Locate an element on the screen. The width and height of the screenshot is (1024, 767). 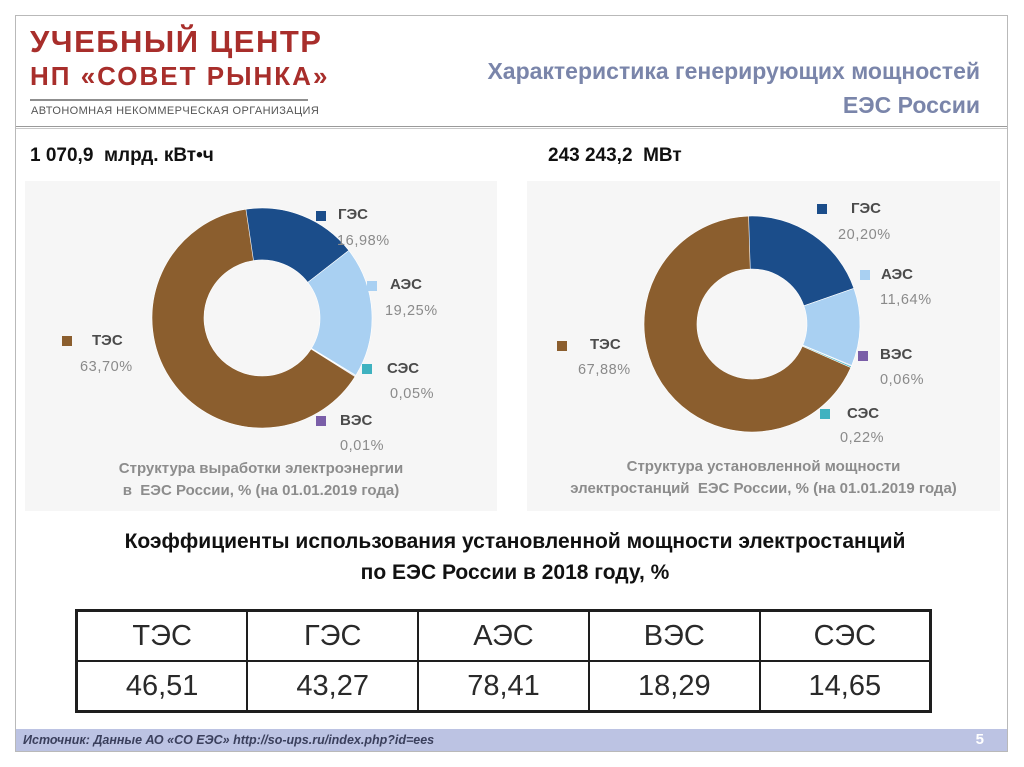
capacity-donut-chart is located at coordinates (752, 324).